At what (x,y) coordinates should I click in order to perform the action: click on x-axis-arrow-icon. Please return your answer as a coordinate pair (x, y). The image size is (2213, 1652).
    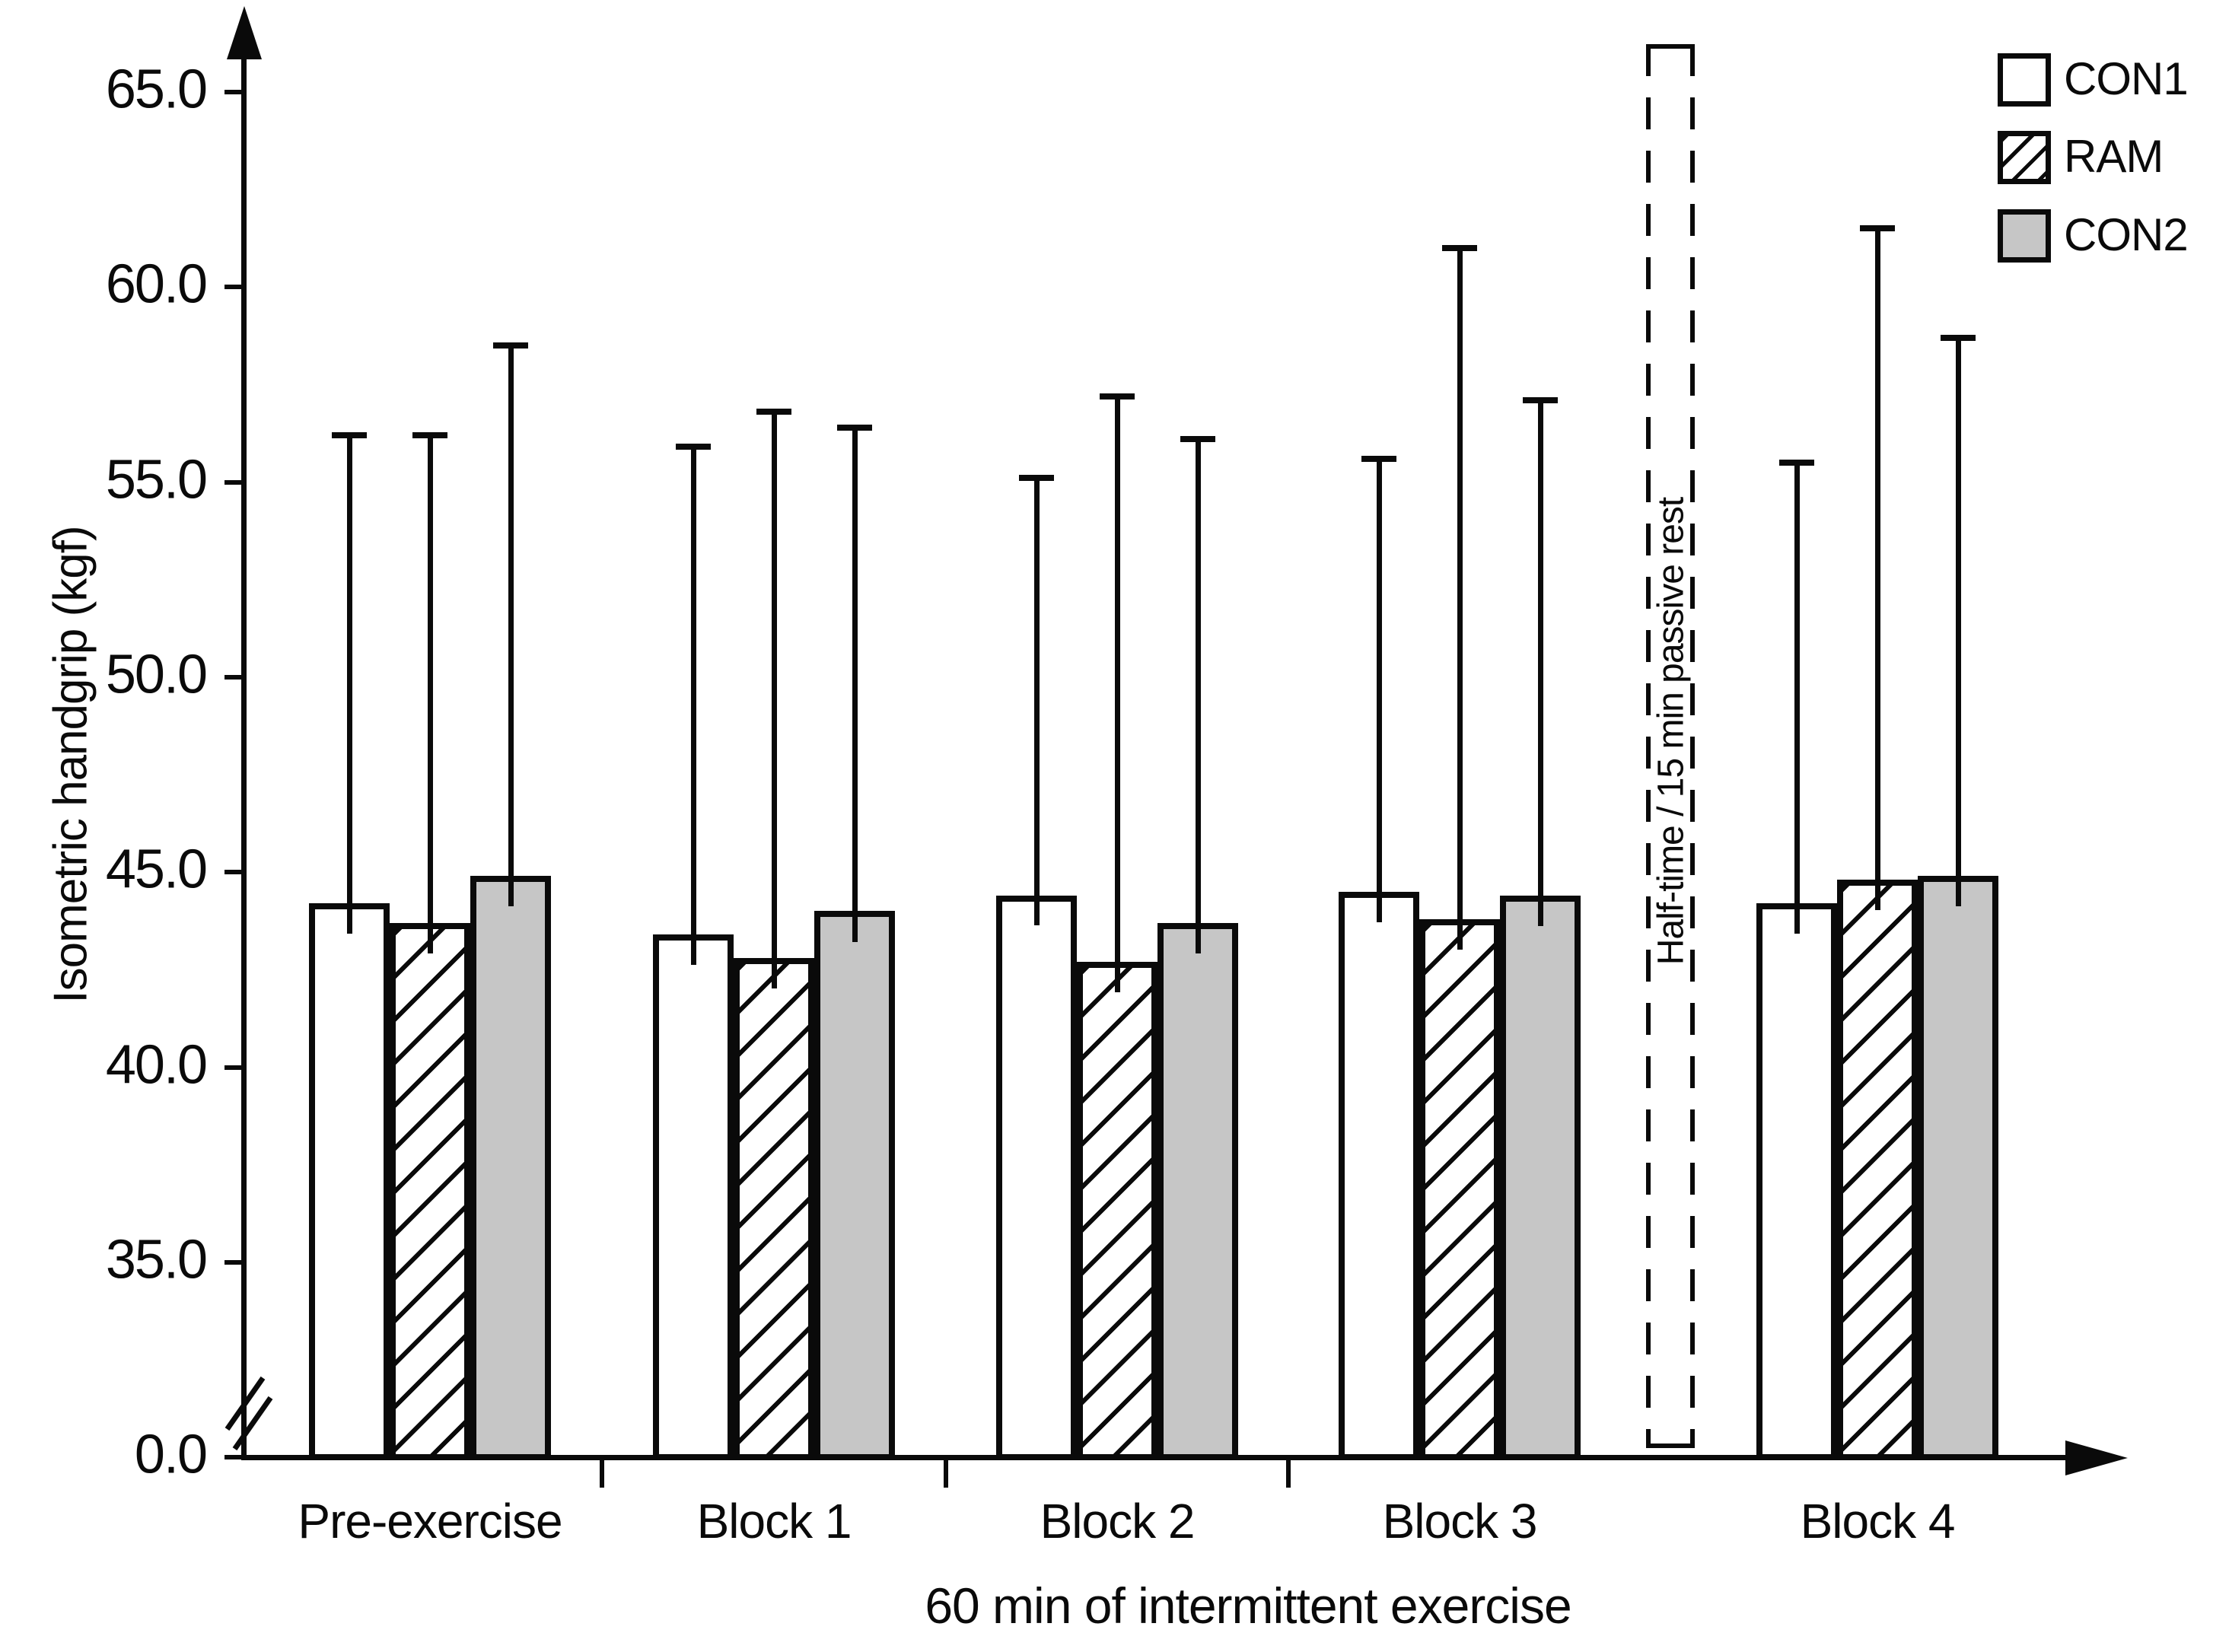
    Looking at the image, I should click on (2096, 1457).